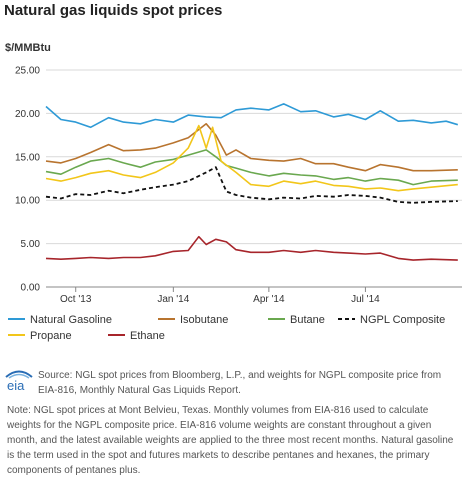 The width and height of the screenshot is (469, 482). I want to click on y-tick-label: 15.00, so click(27, 157).